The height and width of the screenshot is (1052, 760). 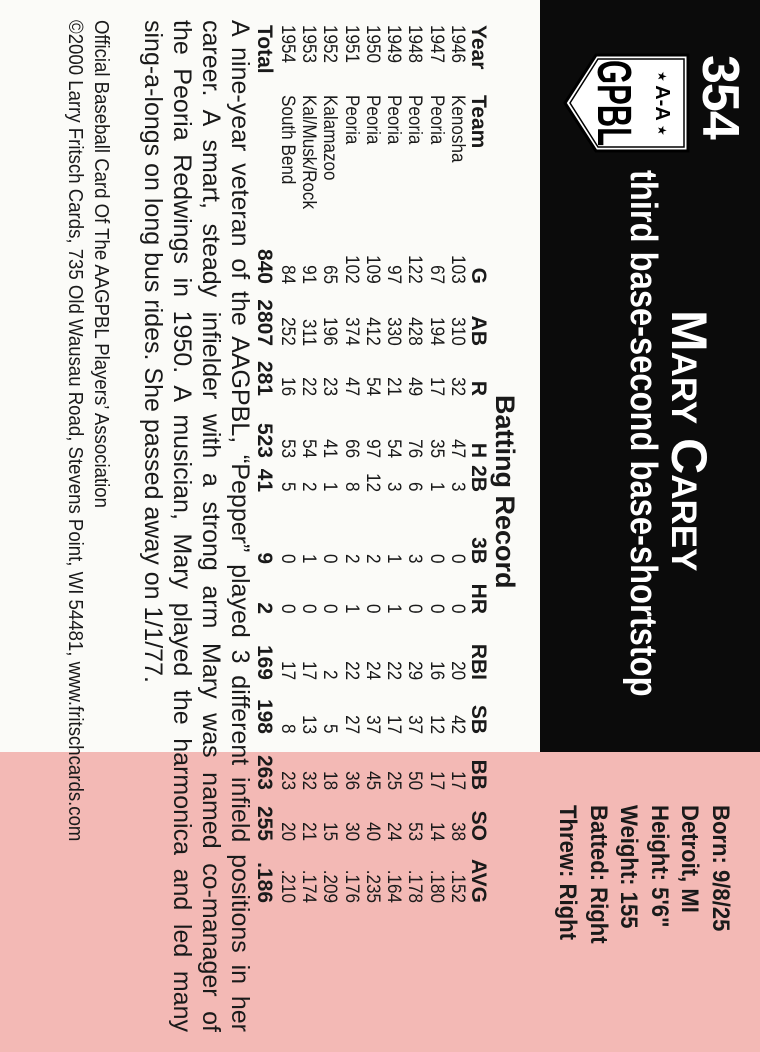 What do you see at coordinates (415, 559) in the screenshot?
I see `row-1948-triples: 3` at bounding box center [415, 559].